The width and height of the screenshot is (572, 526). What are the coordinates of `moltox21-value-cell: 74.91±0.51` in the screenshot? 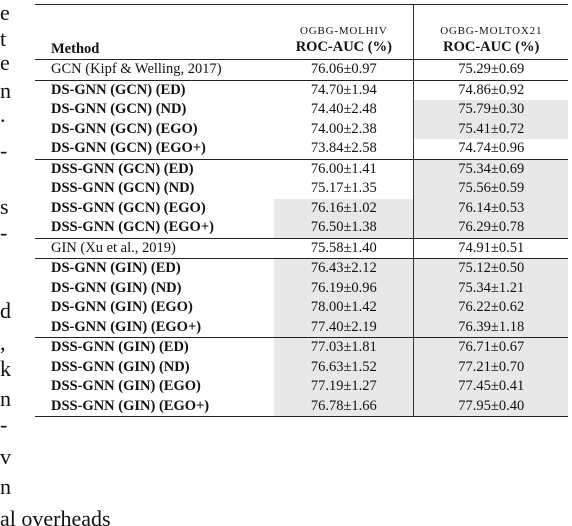 It's located at (490, 248).